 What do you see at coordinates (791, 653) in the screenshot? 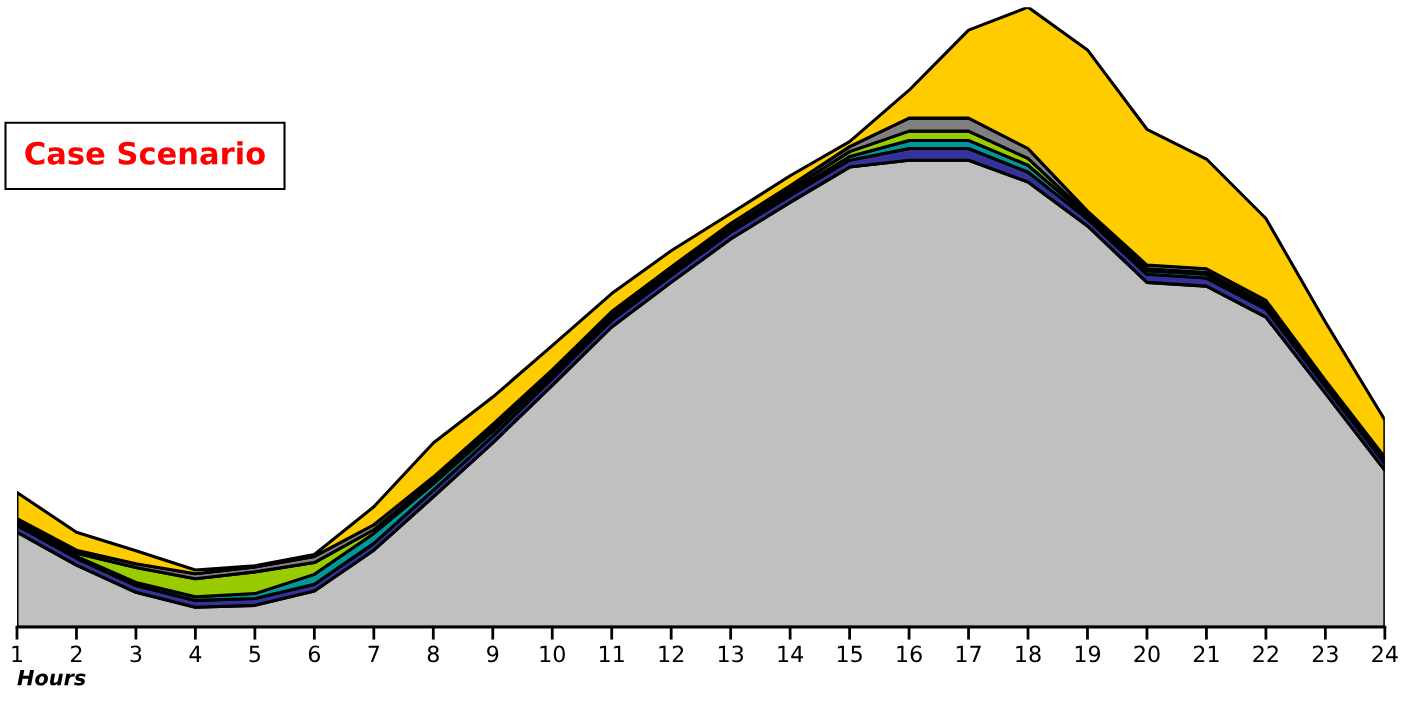
I see `x-tick-label: 14` at bounding box center [791, 653].